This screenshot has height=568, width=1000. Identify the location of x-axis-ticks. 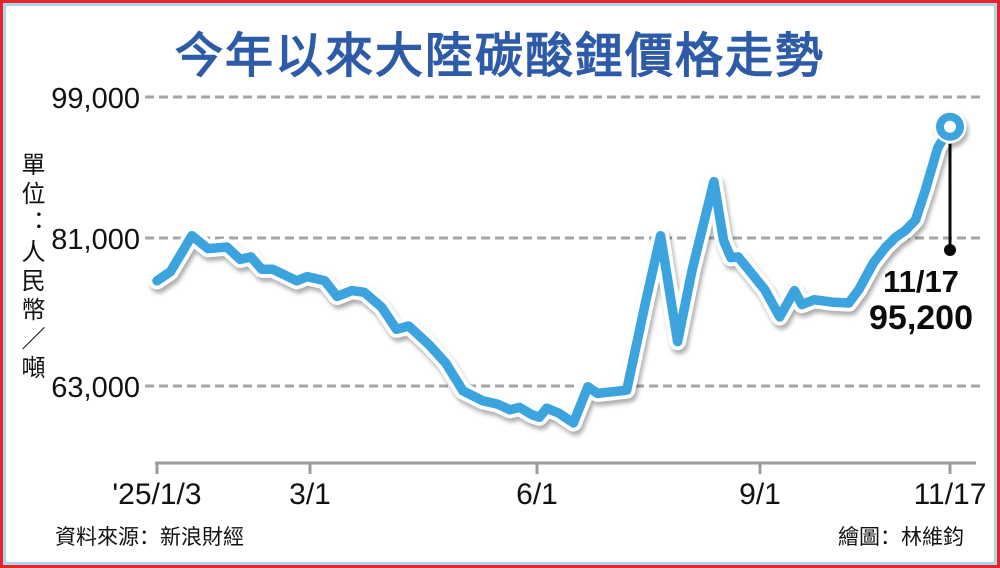
(553, 468).